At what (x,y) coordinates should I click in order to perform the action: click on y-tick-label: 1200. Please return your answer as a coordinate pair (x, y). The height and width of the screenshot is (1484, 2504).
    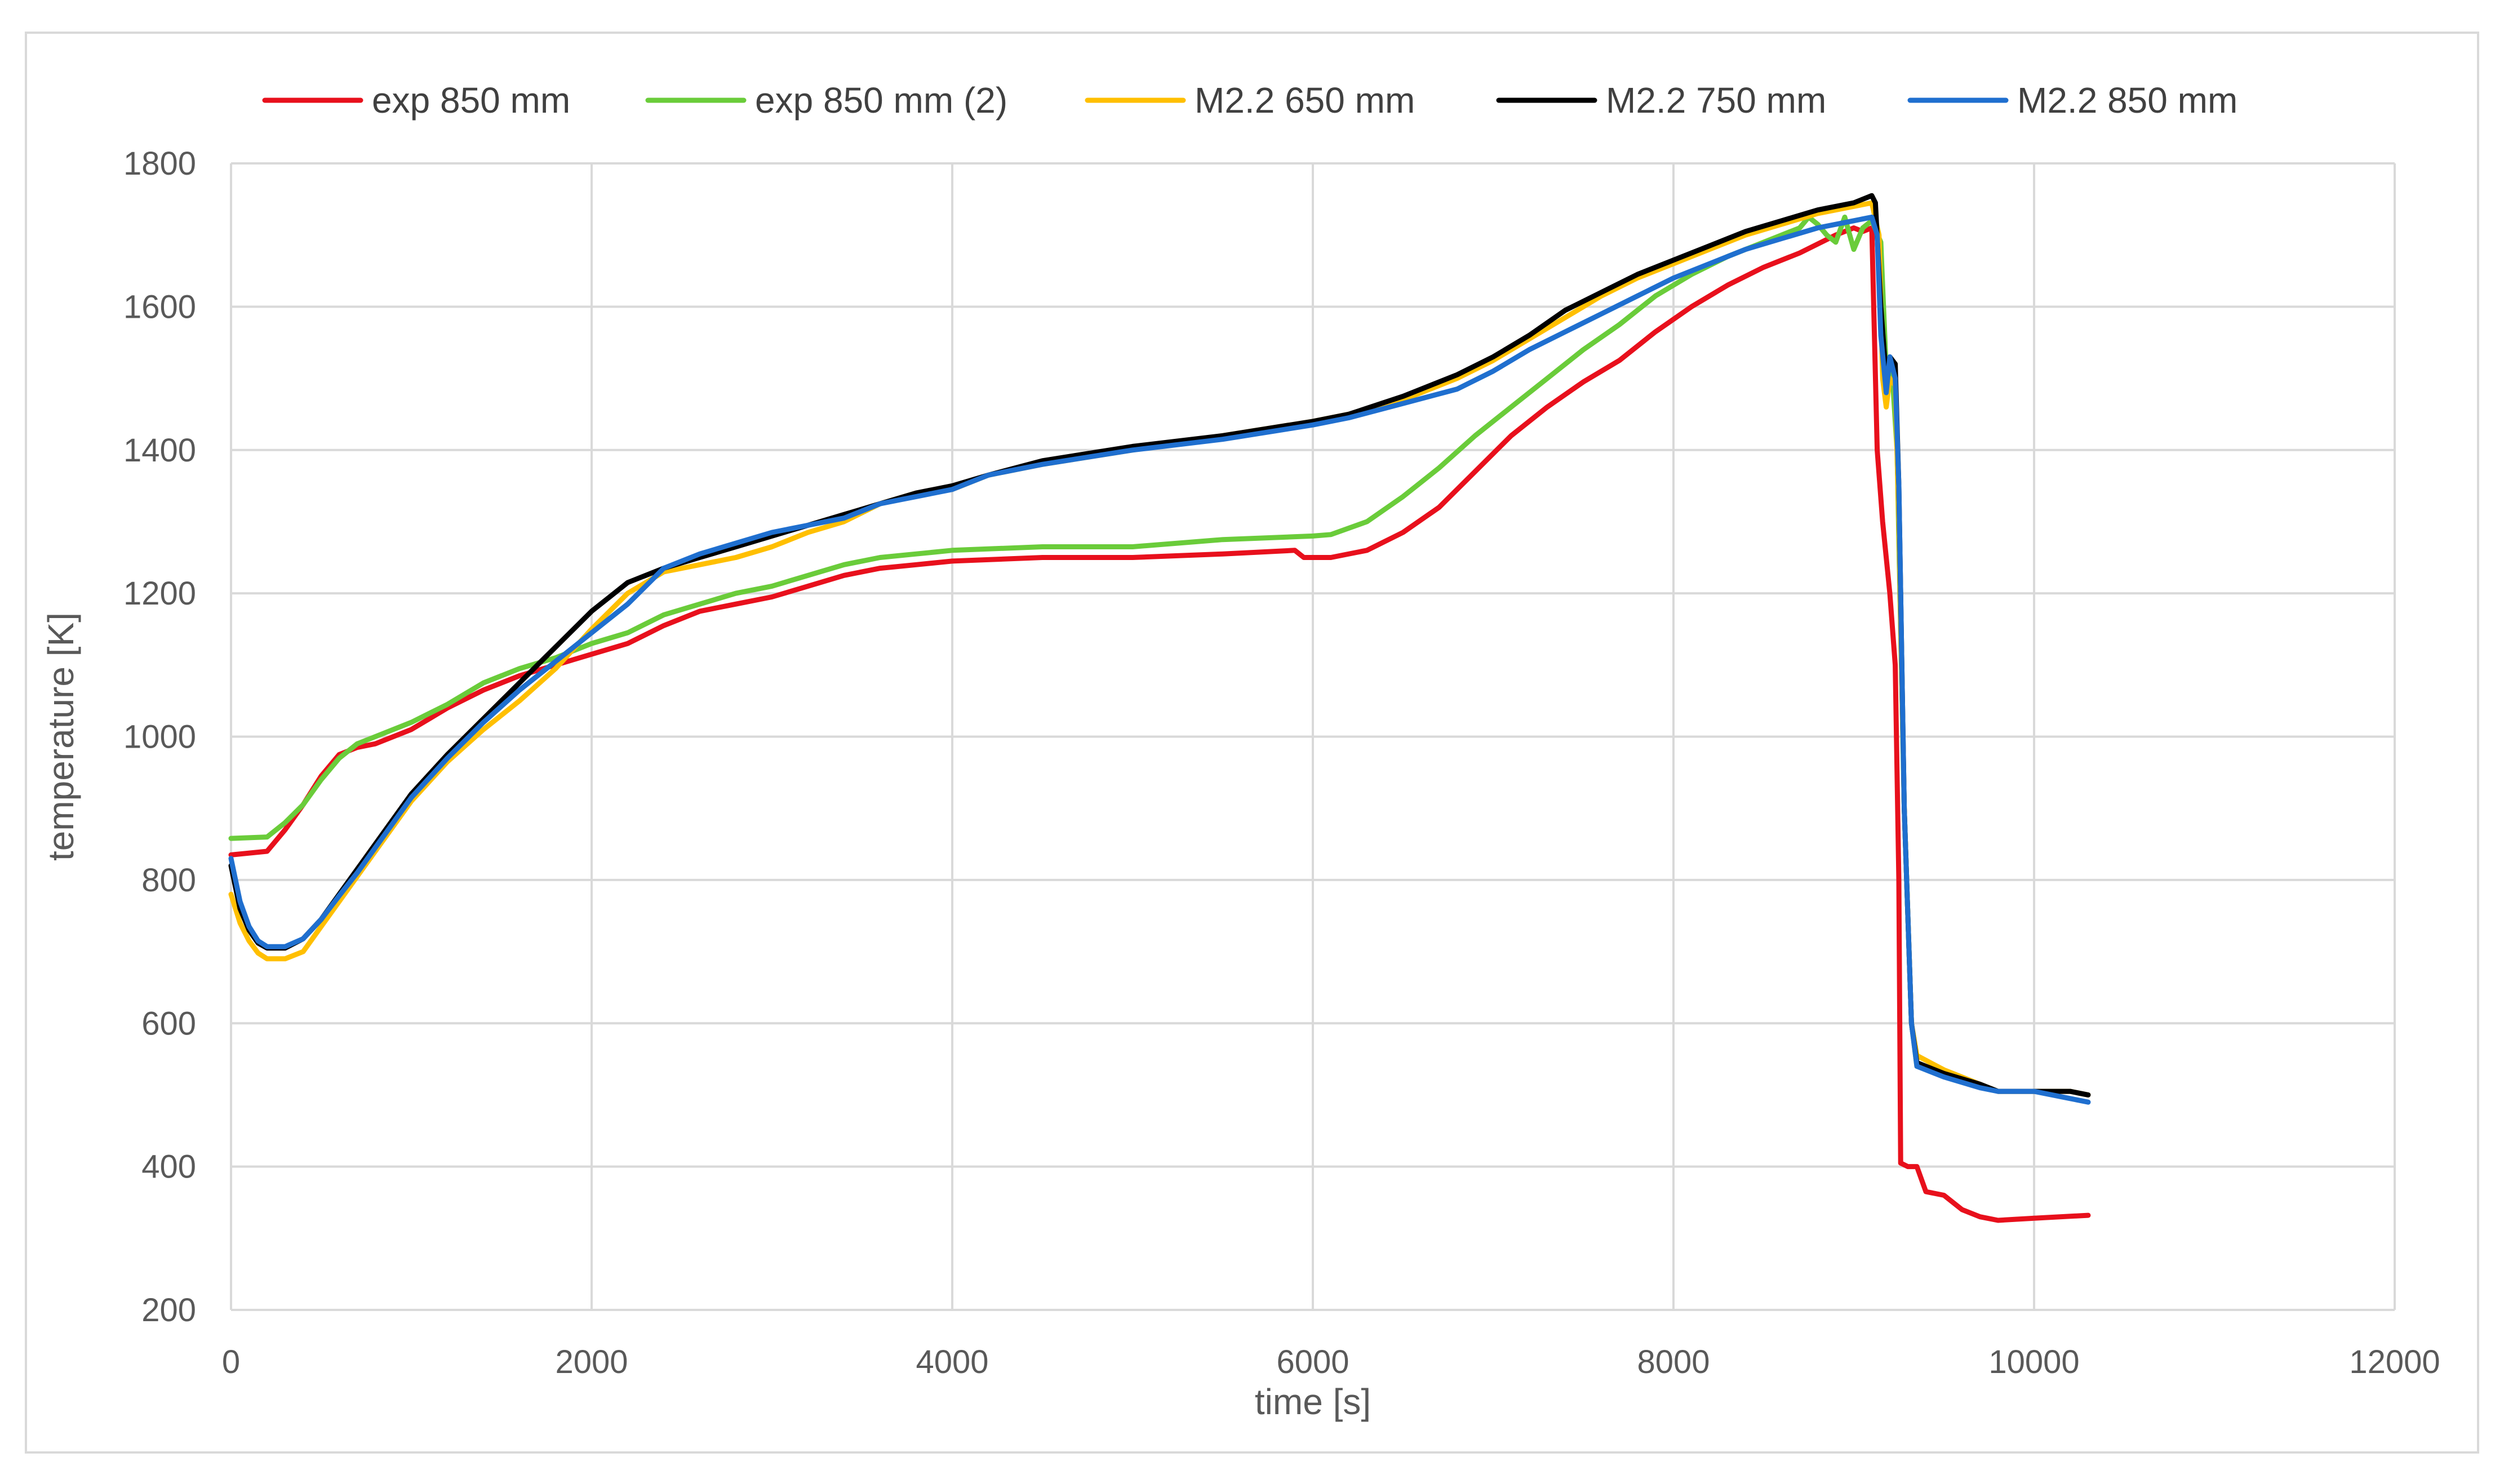
    Looking at the image, I should click on (159, 593).